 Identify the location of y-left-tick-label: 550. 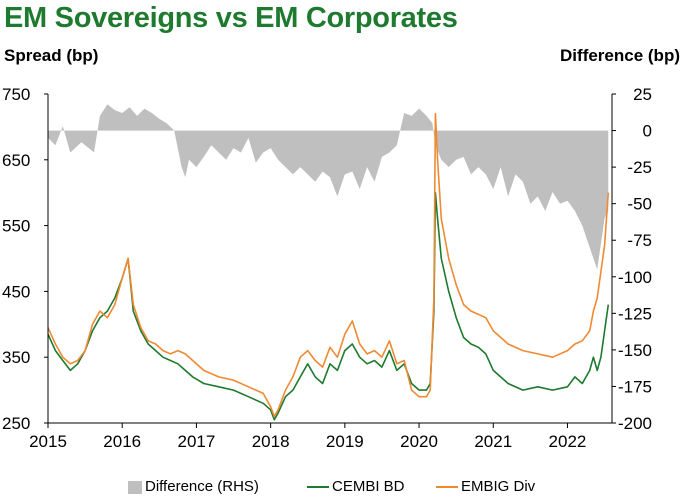
(16, 226).